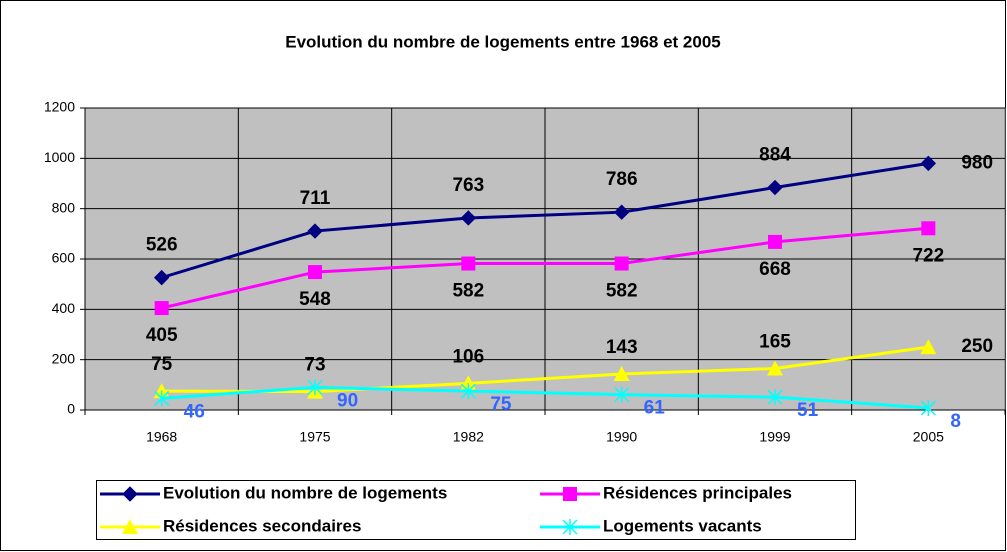 The image size is (1007, 552). I want to click on data-label: 106, so click(468, 356).